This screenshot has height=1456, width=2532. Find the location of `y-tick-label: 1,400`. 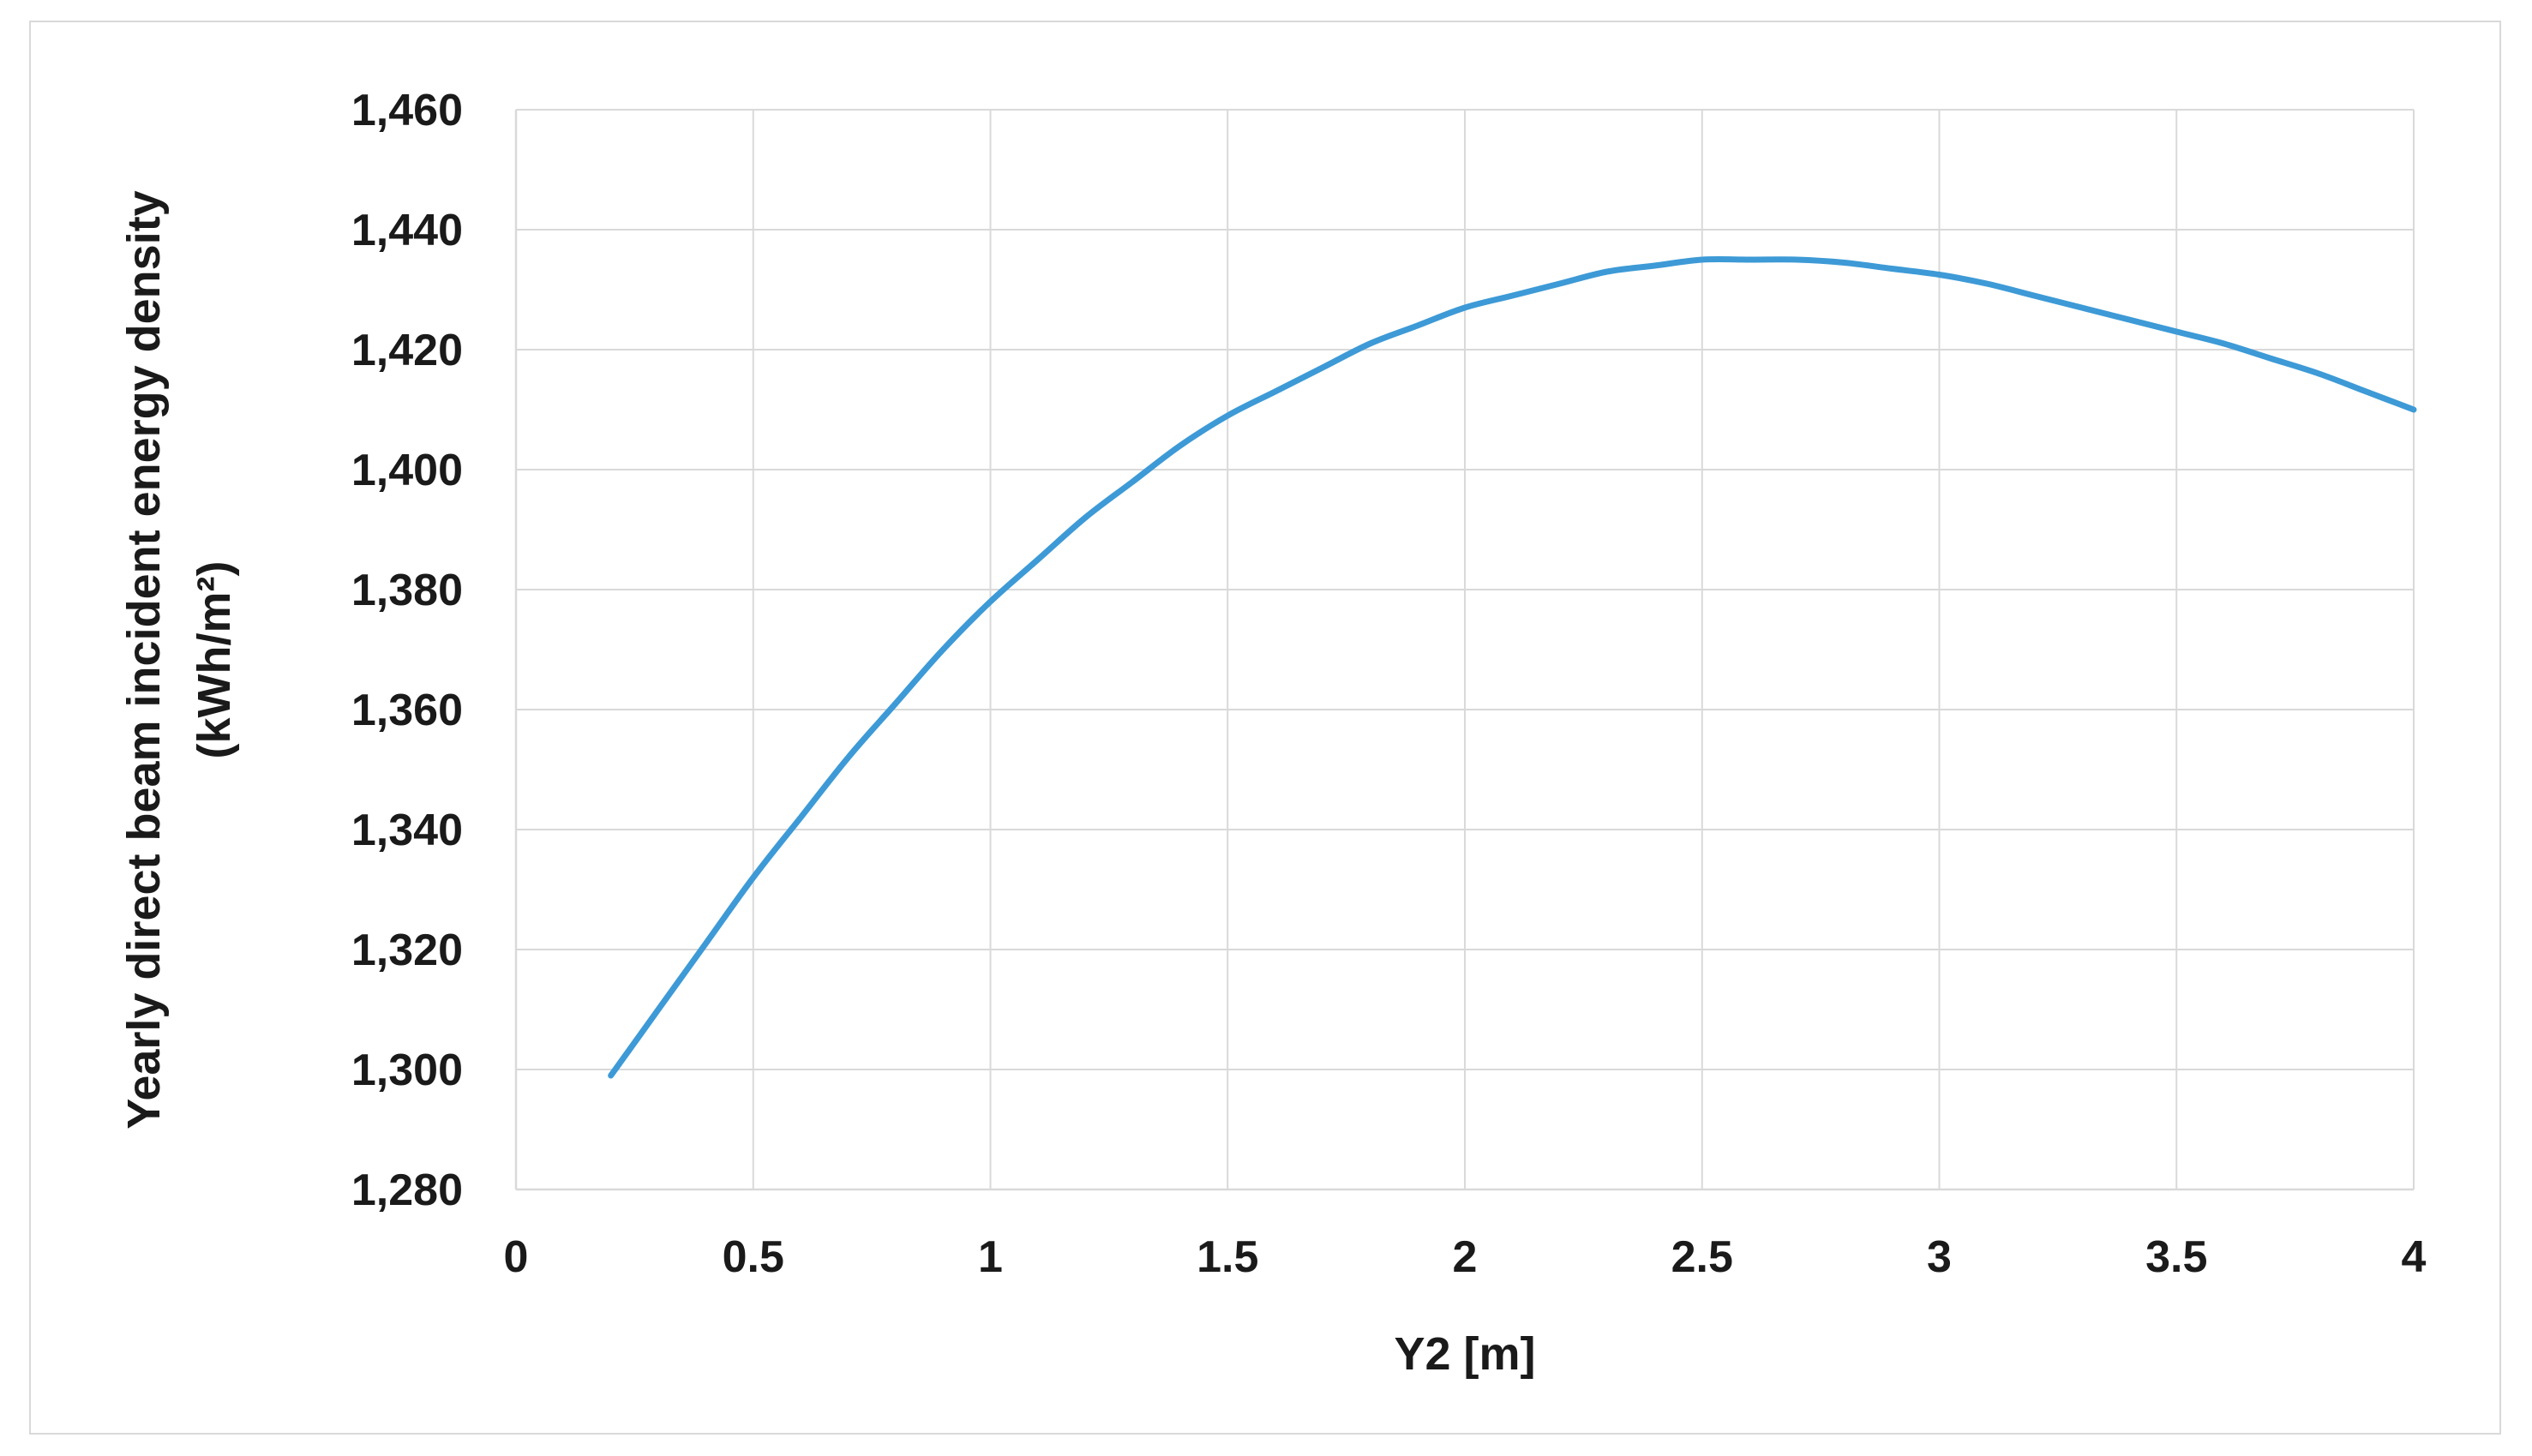

y-tick-label: 1,400 is located at coordinates (407, 470).